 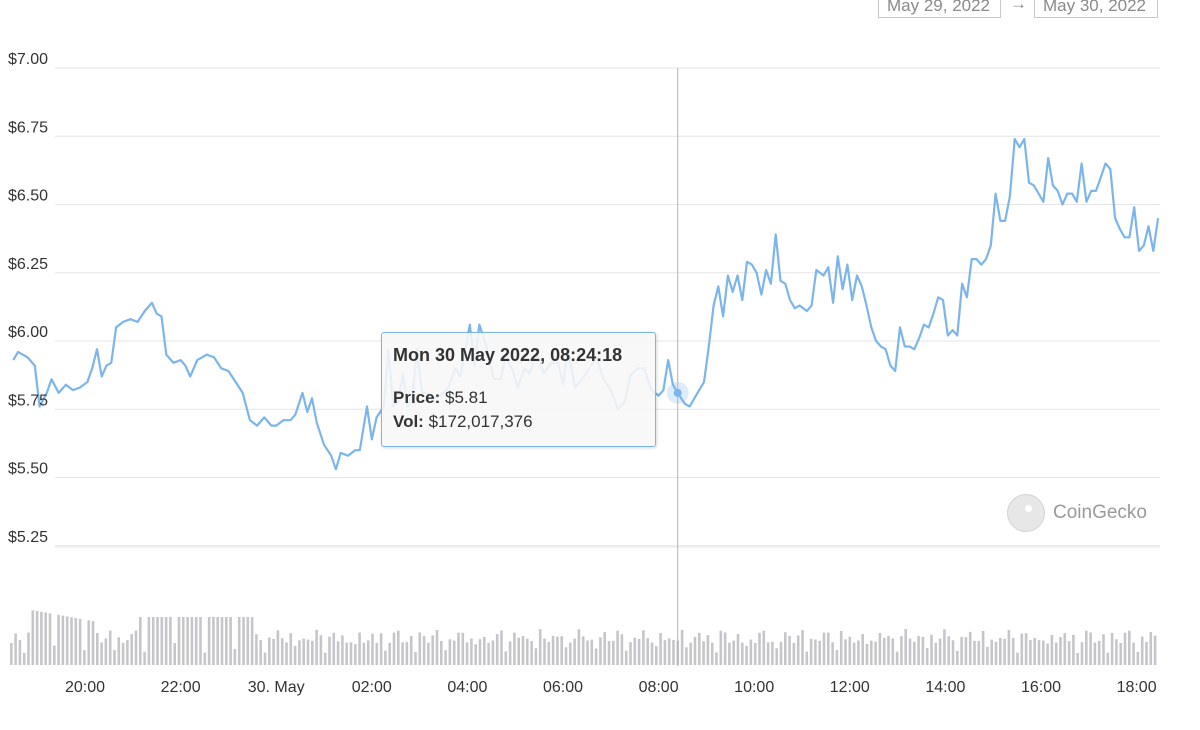 I want to click on x-tick-label: 02:00, so click(x=372, y=687).